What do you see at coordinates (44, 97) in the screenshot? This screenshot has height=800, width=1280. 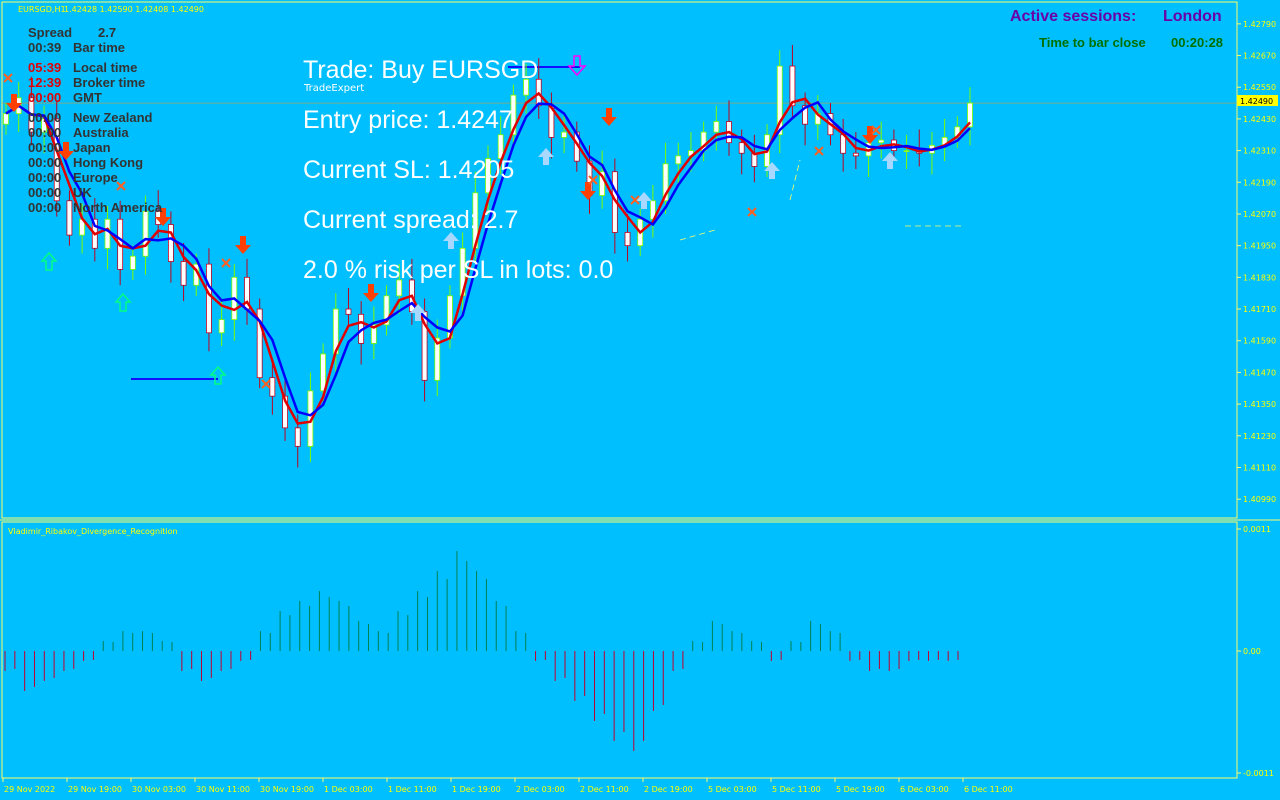 I see `gmt-value: 00:00` at bounding box center [44, 97].